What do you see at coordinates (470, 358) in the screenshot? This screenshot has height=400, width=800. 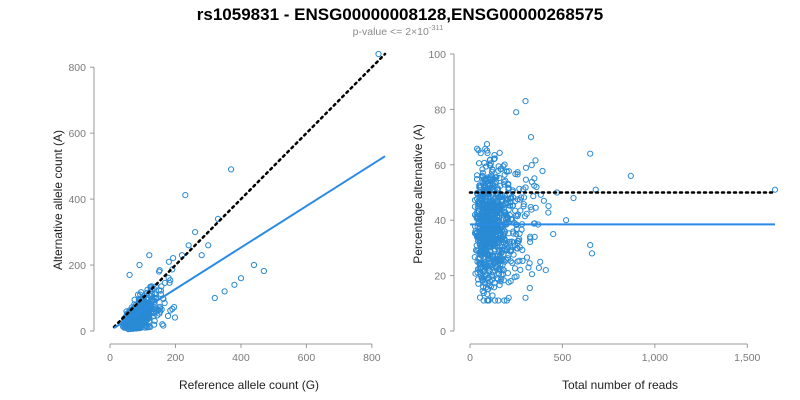 I see `x-tick-label: 0` at bounding box center [470, 358].